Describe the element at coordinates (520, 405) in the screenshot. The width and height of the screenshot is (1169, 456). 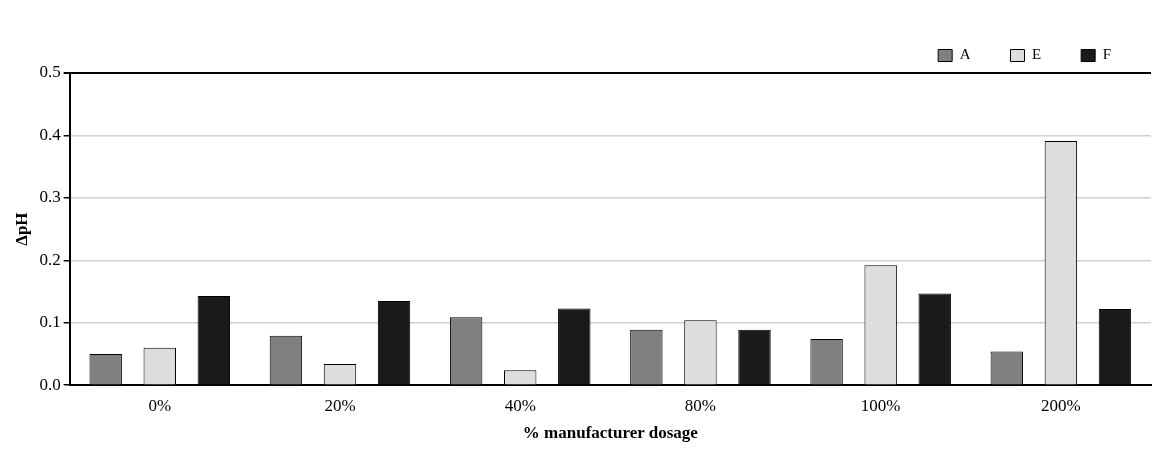
I see `x-tick-label: 40%` at that location.